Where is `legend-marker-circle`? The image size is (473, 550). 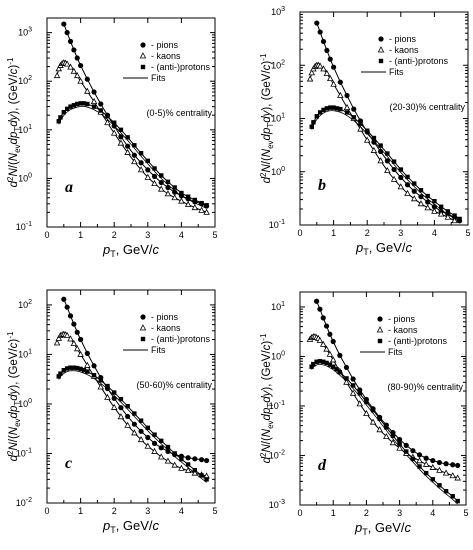 legend-marker-circle is located at coordinates (143, 45).